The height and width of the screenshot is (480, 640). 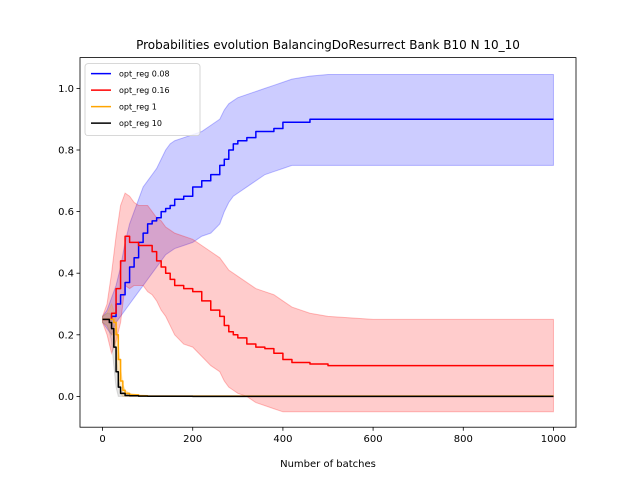 I want to click on y-tick-label: 0.8, so click(x=66, y=151).